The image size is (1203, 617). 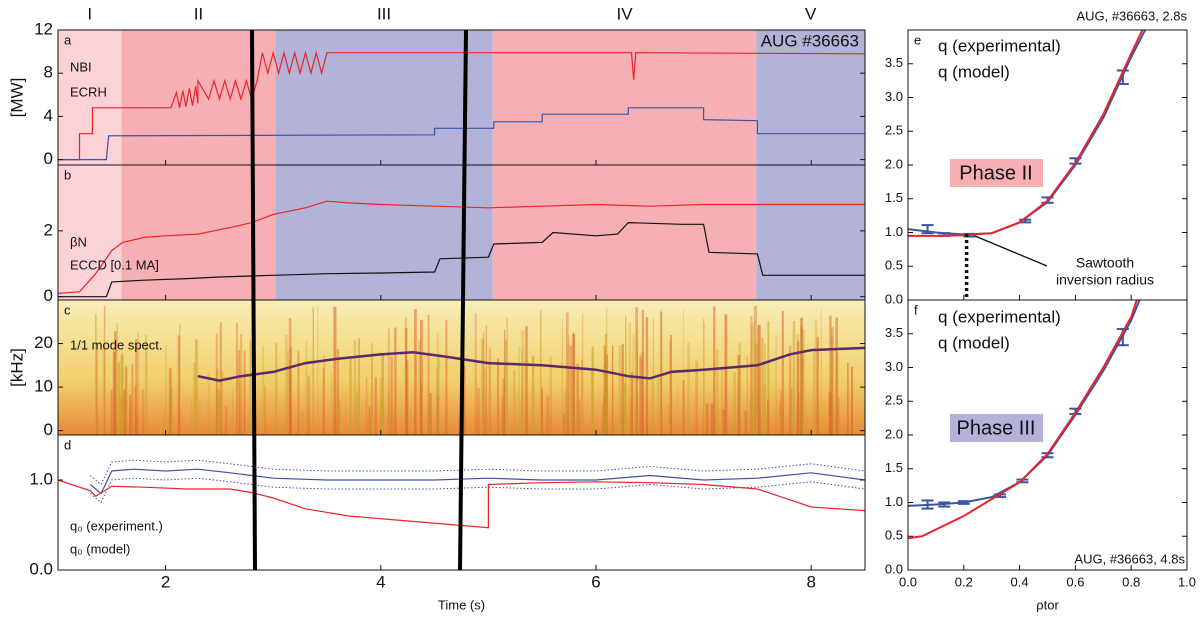 I want to click on y-tick-label: 2, so click(x=48, y=229).